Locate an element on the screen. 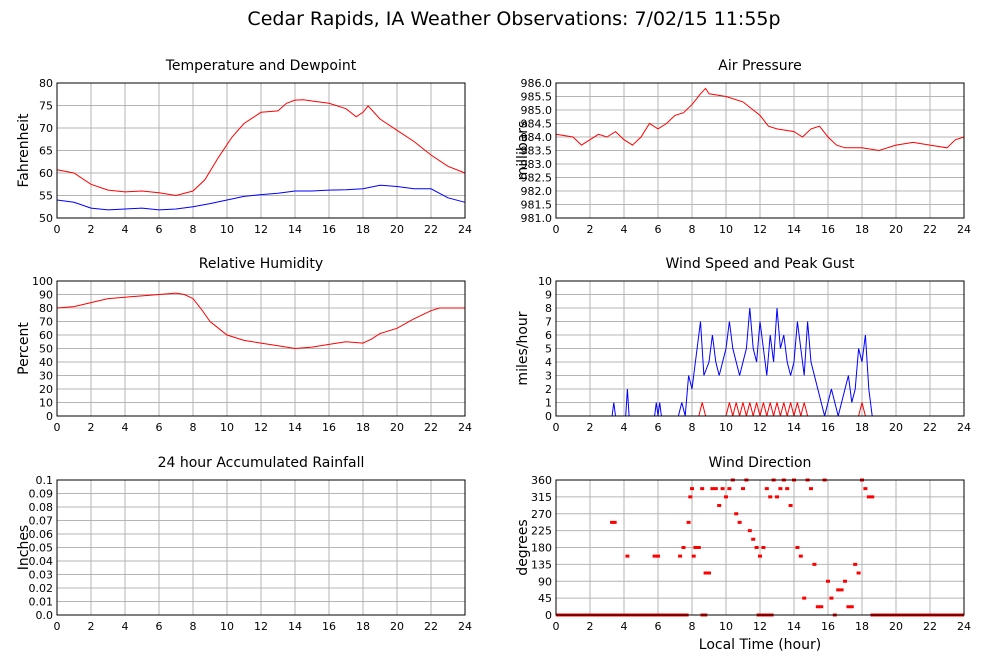  y-tick-label: 9 is located at coordinates (548, 295).